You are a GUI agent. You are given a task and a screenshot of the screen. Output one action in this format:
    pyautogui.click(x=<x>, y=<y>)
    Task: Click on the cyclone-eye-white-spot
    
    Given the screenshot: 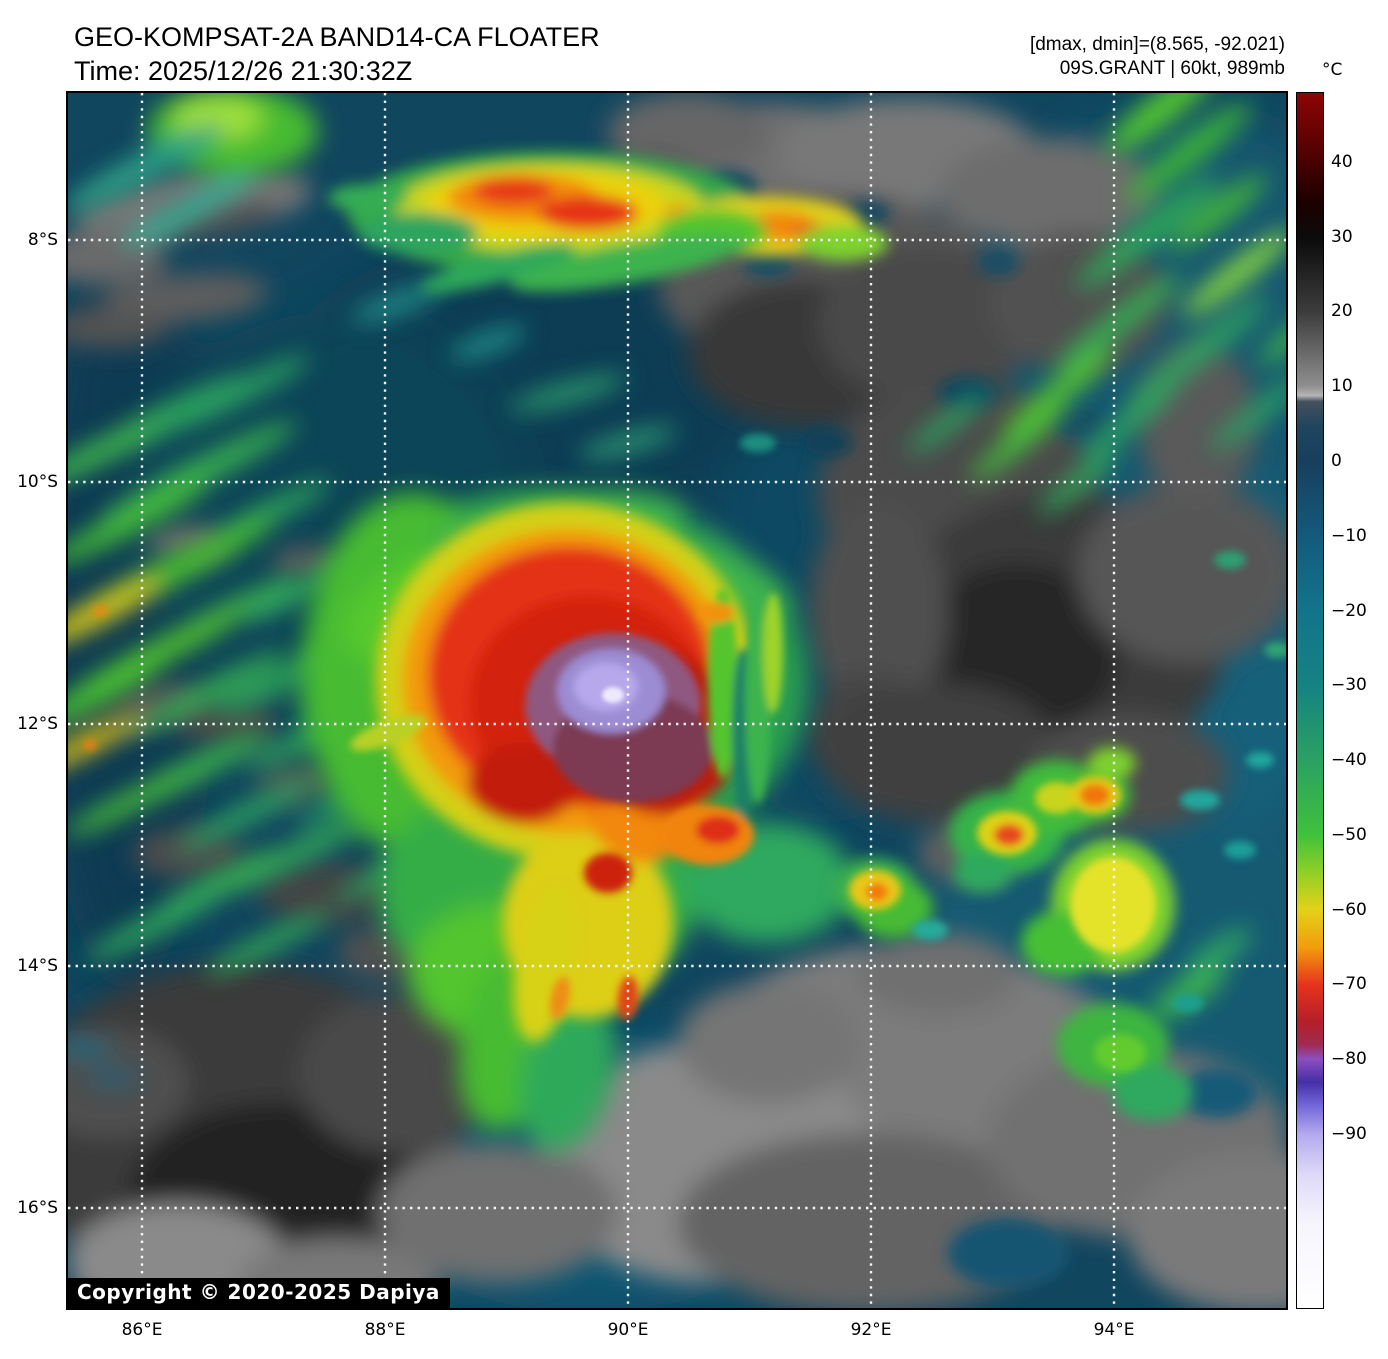 What is the action you would take?
    pyautogui.click(x=613, y=695)
    